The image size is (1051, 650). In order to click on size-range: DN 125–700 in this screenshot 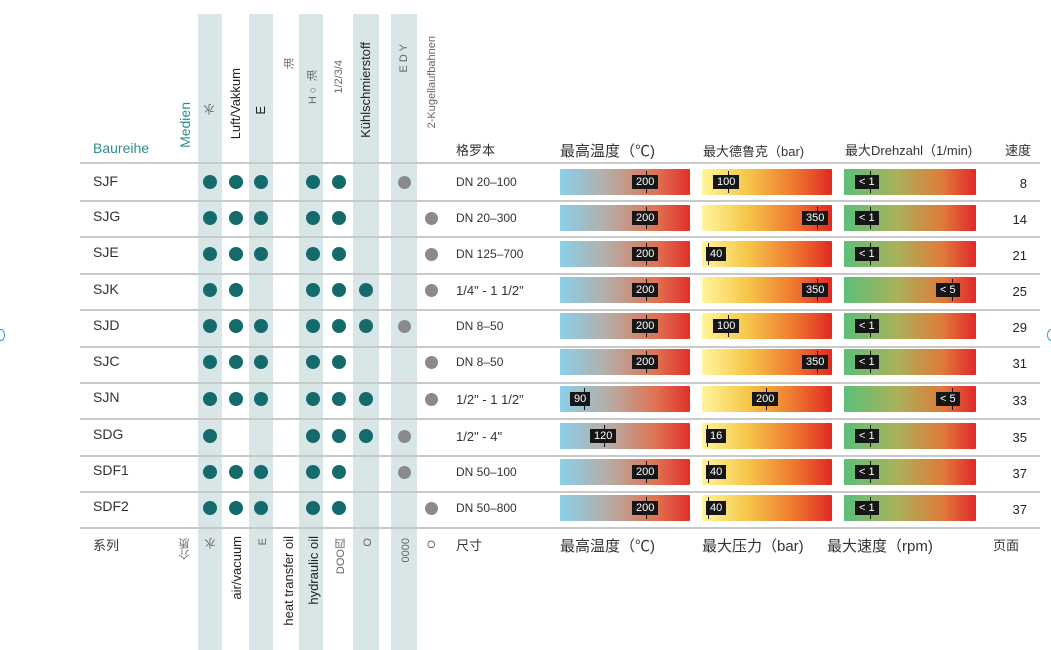, I will do `click(490, 254)`.